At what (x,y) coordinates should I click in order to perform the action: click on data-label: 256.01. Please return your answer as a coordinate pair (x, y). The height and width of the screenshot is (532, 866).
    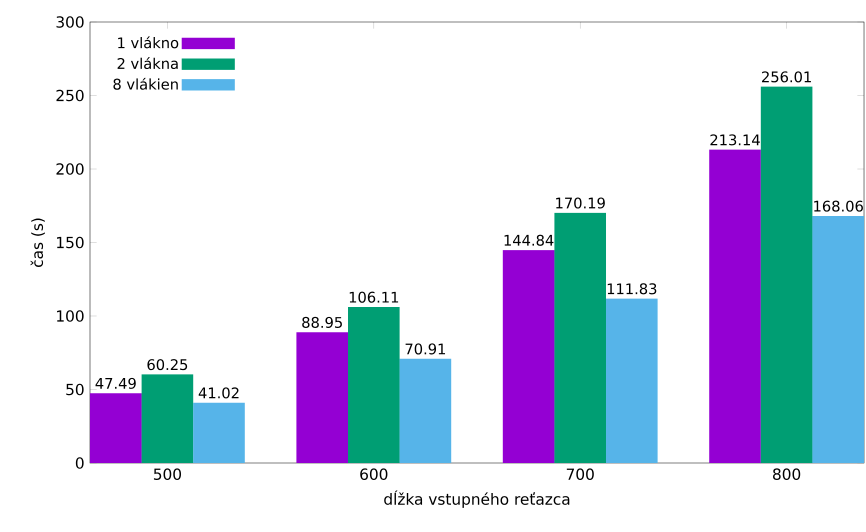
    Looking at the image, I should click on (786, 76).